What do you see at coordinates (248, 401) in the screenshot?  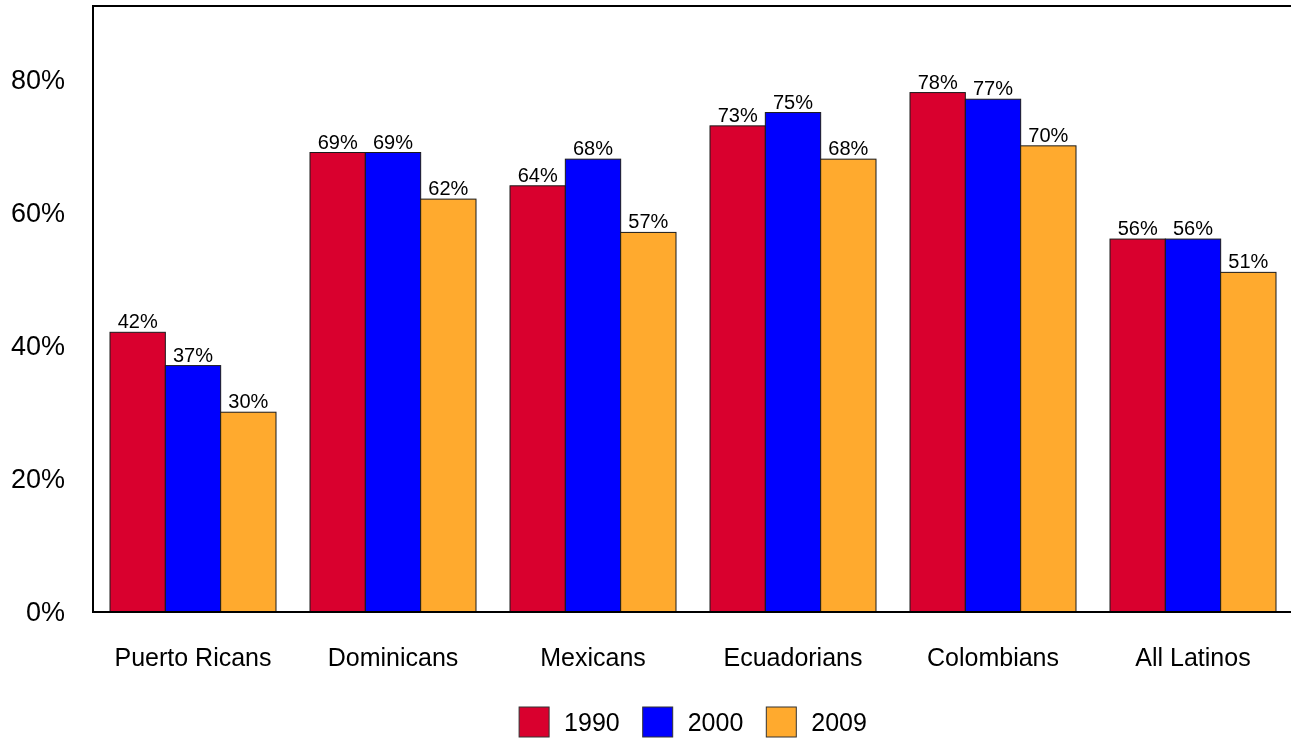 I see `data-label: 30%` at bounding box center [248, 401].